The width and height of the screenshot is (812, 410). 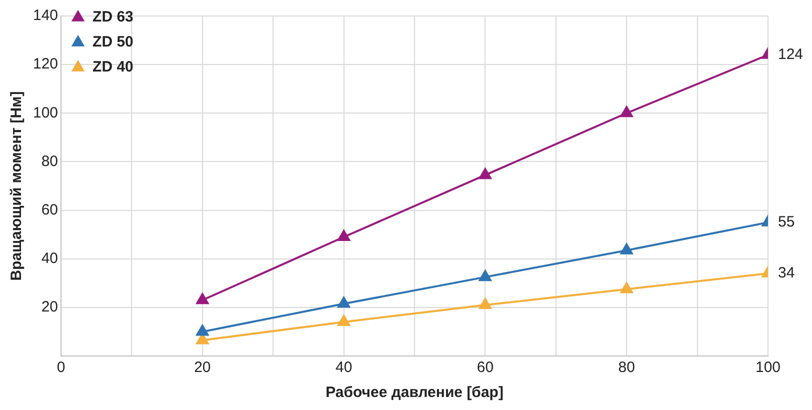 What do you see at coordinates (485, 367) in the screenshot?
I see `x-tick-label: 60` at bounding box center [485, 367].